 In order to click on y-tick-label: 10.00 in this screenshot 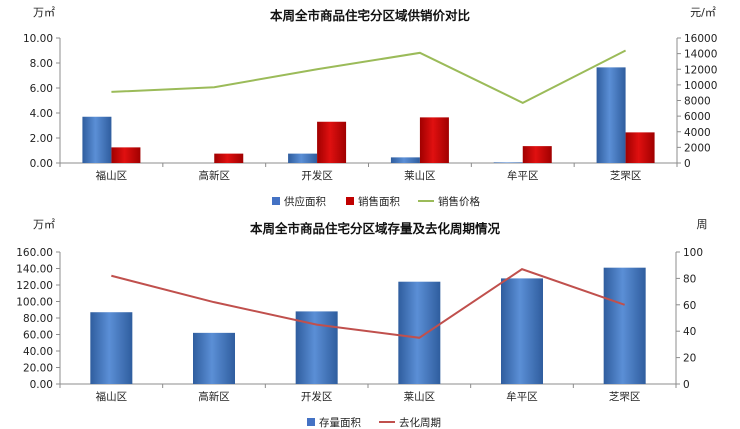, I will do `click(38, 39)`.